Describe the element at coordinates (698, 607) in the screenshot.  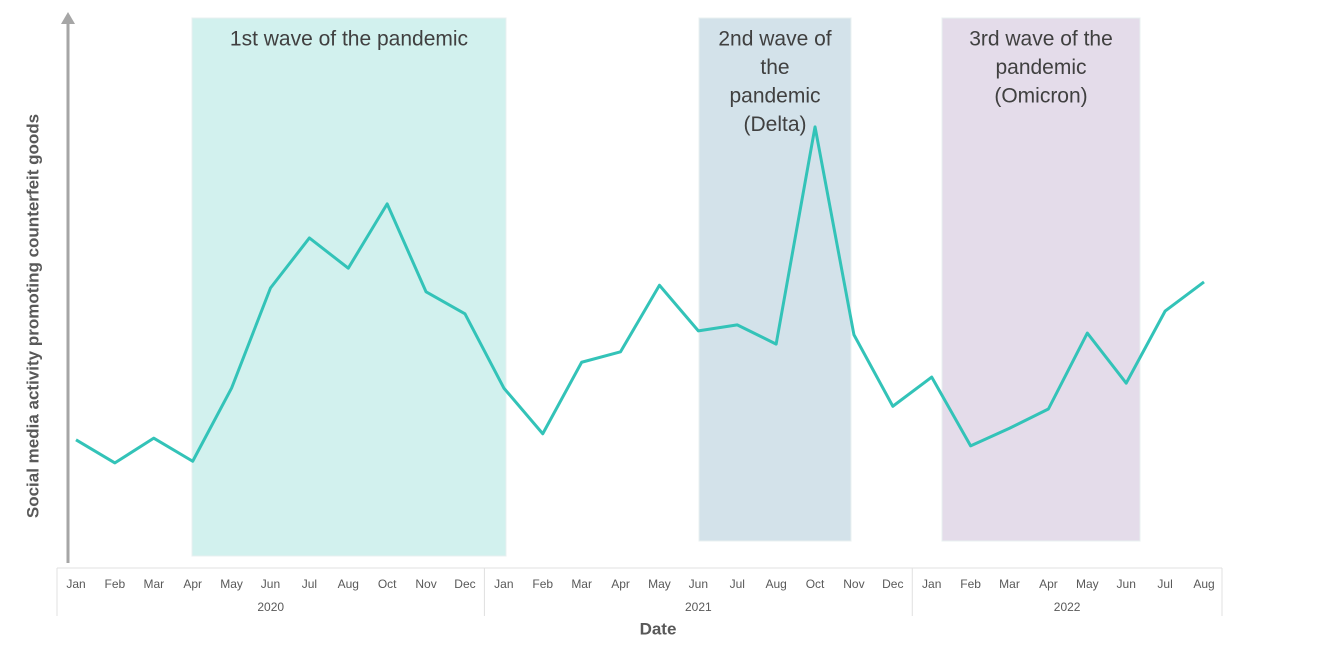
I see `year-label: 2021` at that location.